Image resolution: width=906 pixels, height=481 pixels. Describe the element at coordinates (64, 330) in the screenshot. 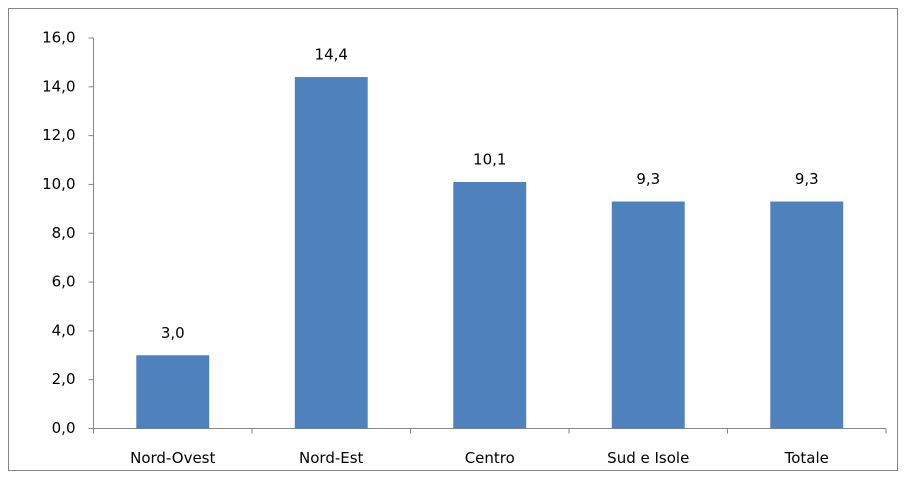

I see `y-tick-label: 4,0` at that location.